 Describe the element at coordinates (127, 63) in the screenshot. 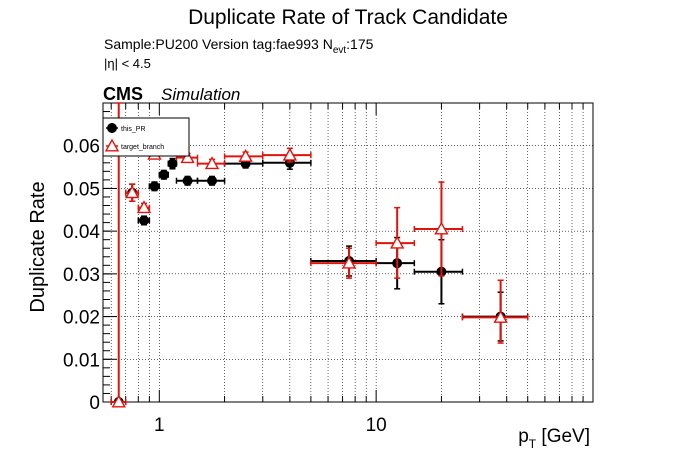

I see `eta-cut-label: |η| < 4.5` at that location.